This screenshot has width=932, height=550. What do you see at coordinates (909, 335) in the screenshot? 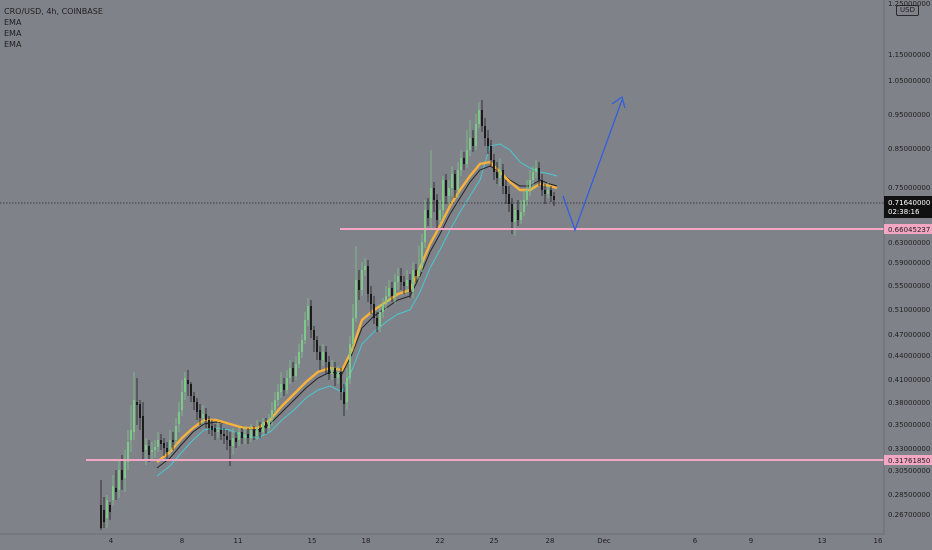
I see `price-axis-label: 0.47000000` at bounding box center [909, 335].